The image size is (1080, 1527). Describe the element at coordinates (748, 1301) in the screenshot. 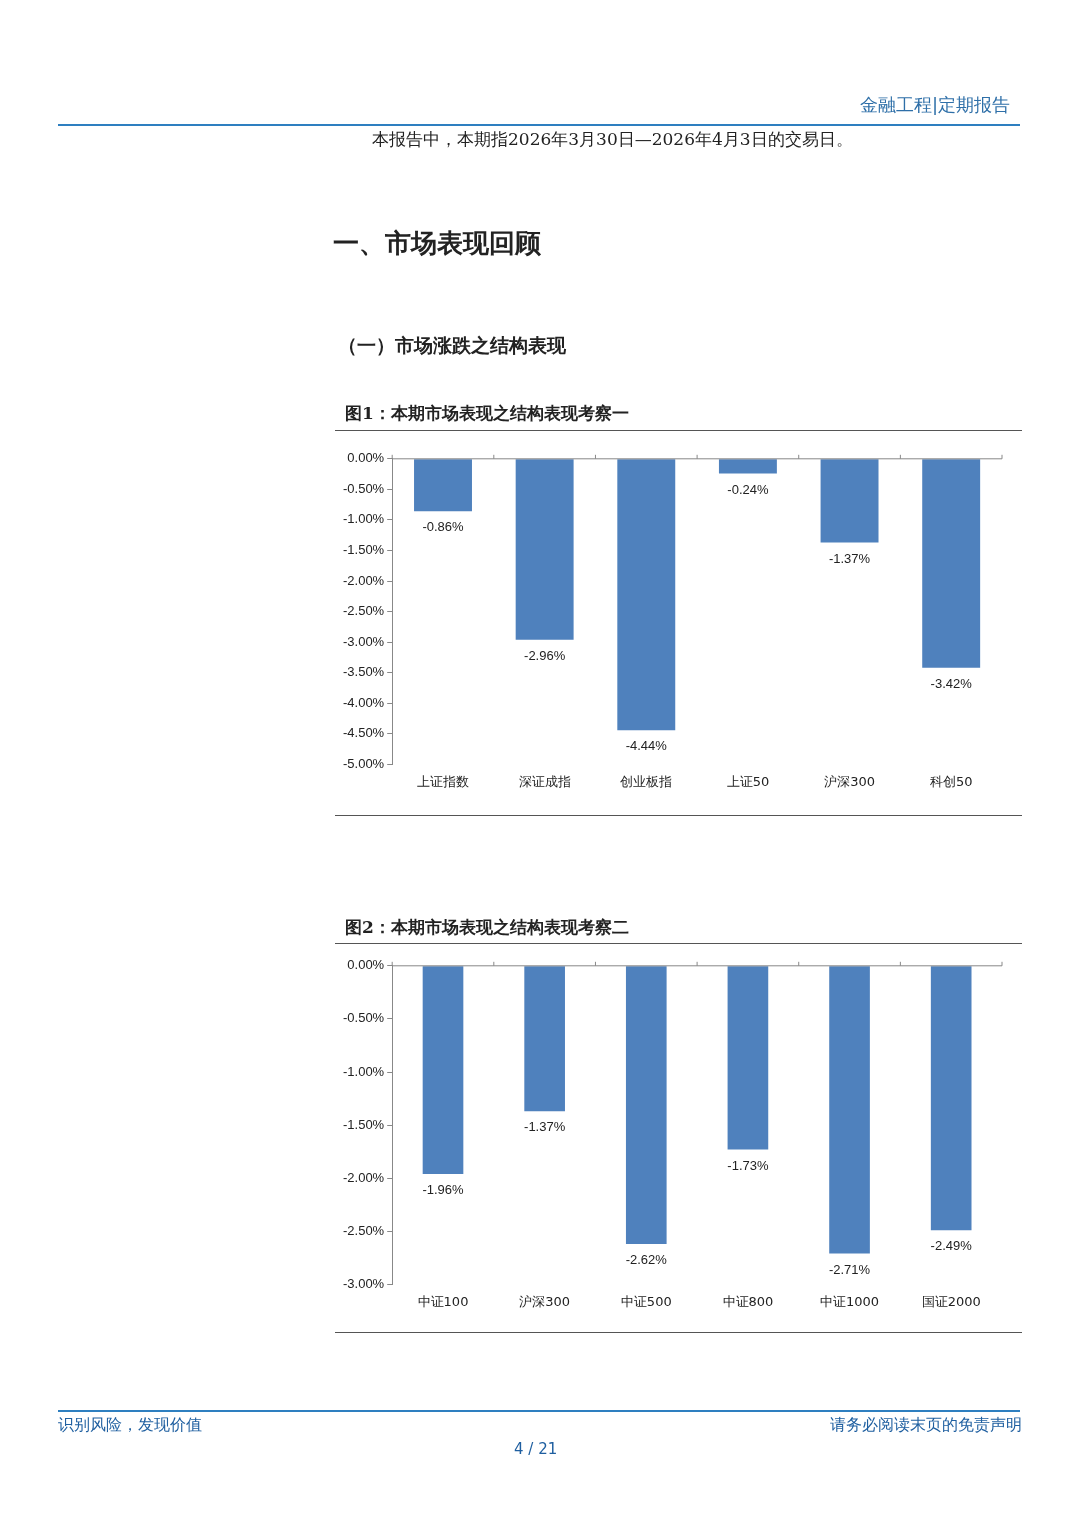

I see `x-tick-label: 中证800` at that location.